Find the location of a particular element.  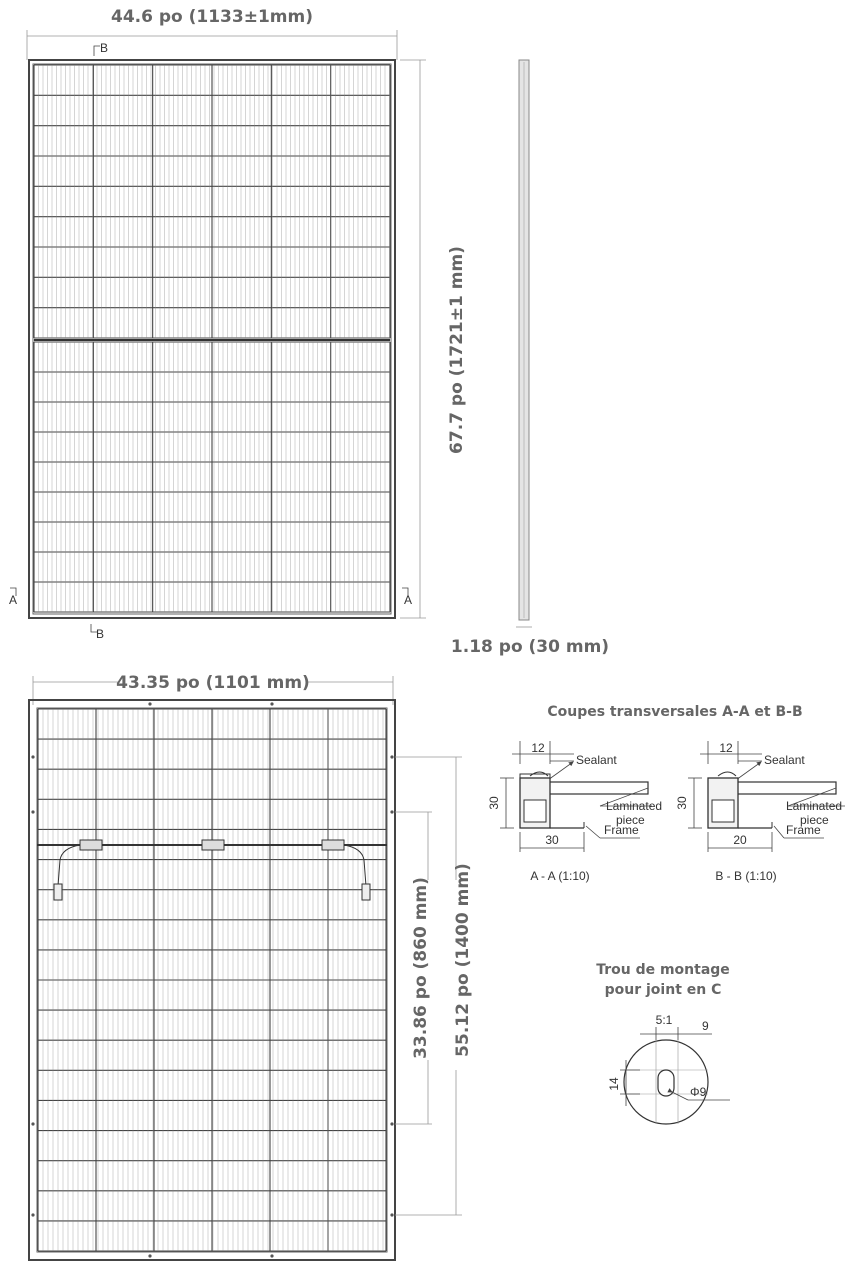

mounting-scale: 5:1 is located at coordinates (664, 1020).